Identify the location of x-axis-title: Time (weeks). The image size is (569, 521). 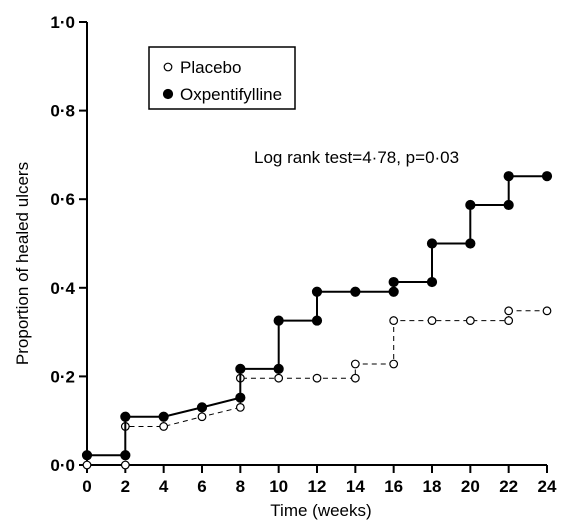
(320, 510).